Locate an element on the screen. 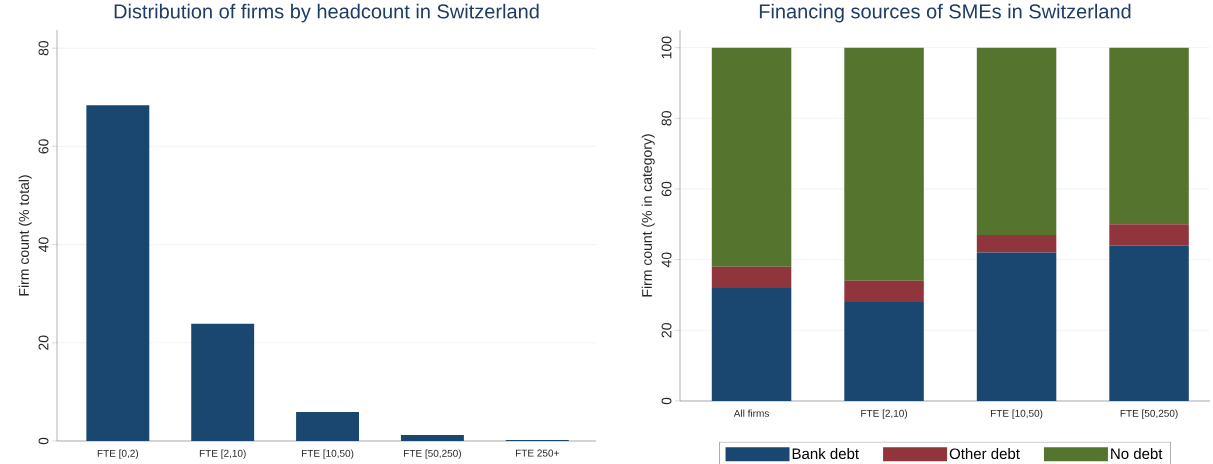  chart-title: Financing sources of SMEs in Switzerland is located at coordinates (945, 13).